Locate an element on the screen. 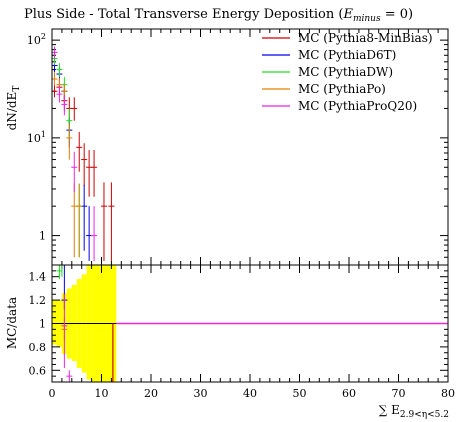  x-tick-label: 80 is located at coordinates (448, 393).